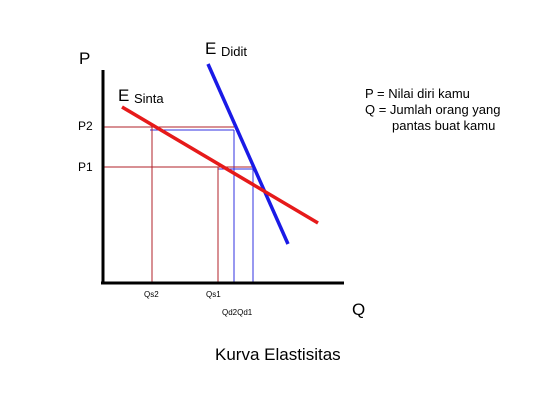  Describe the element at coordinates (278, 354) in the screenshot. I see `diagram-caption: Kurva Elastisitas` at that location.